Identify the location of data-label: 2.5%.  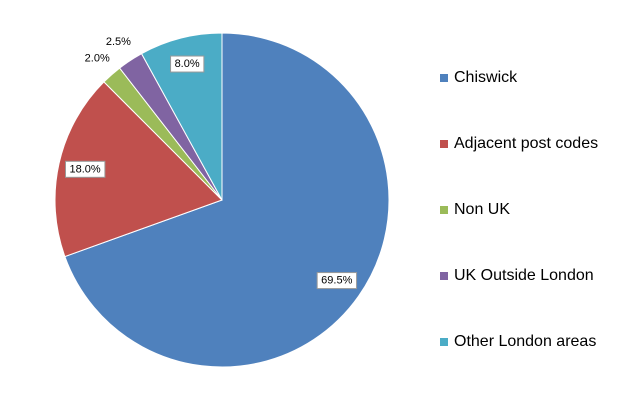
(118, 42).